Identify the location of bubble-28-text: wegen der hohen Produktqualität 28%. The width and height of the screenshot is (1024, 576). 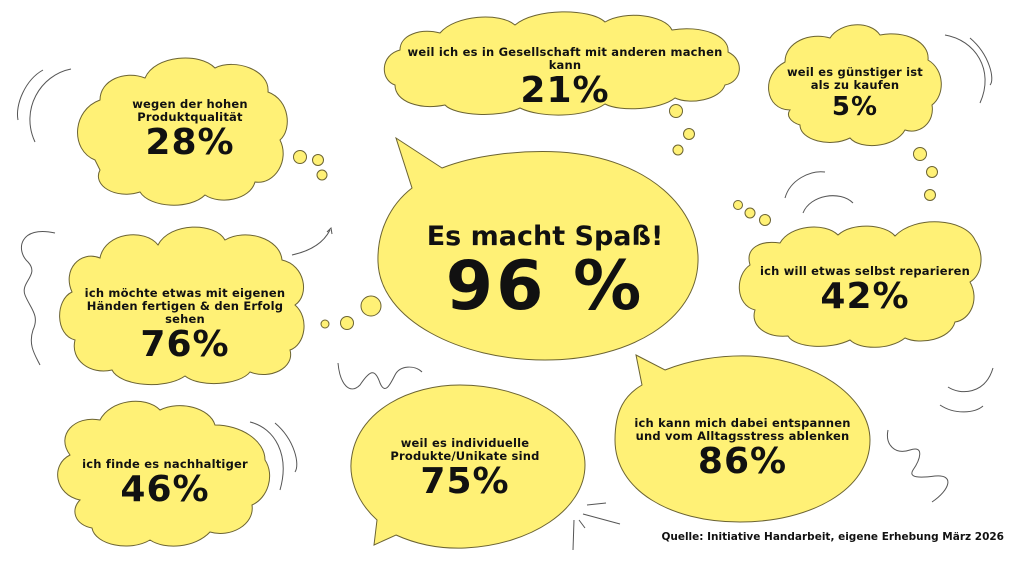
(190, 130).